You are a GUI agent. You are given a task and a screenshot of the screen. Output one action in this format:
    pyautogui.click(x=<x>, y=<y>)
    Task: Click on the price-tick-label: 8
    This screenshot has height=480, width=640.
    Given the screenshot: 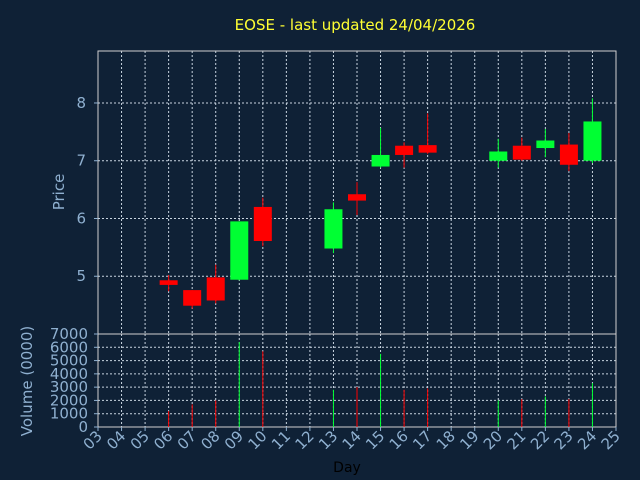 What is the action you would take?
    pyautogui.click(x=81, y=103)
    